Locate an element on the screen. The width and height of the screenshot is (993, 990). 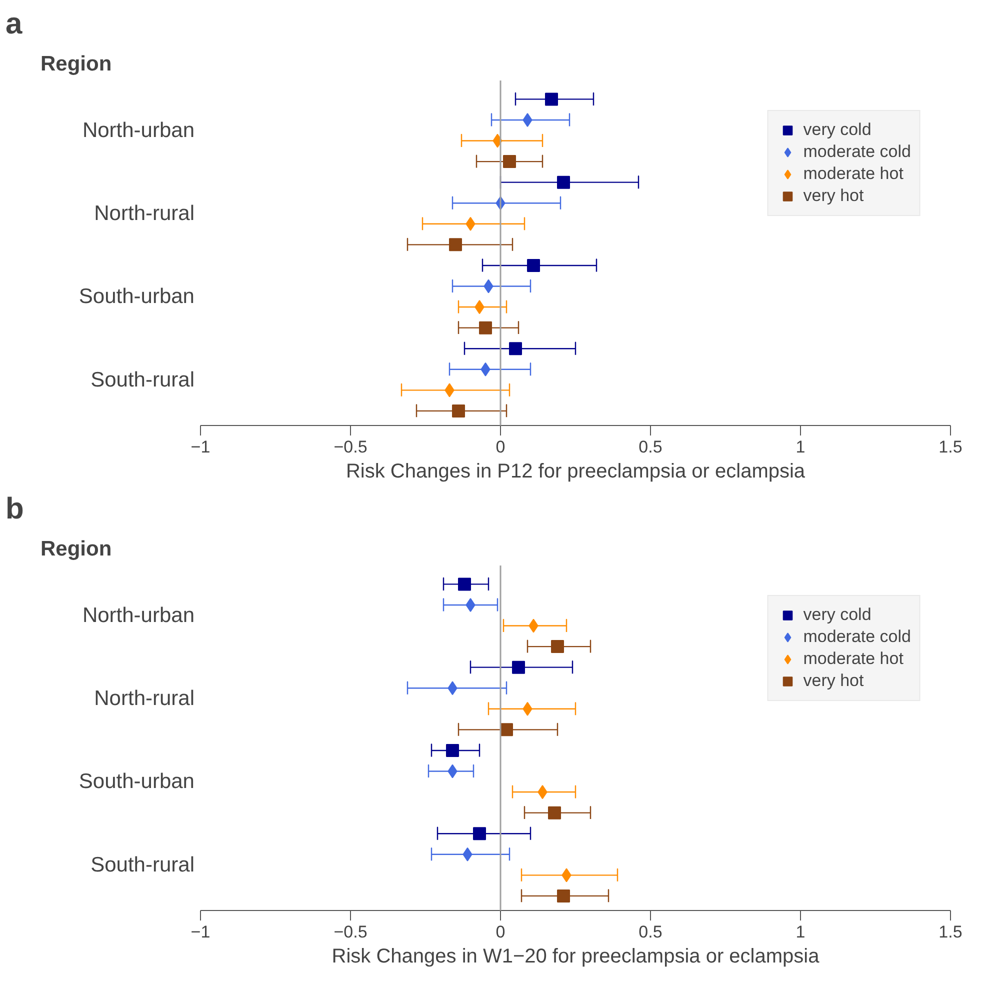
chart-title: a is located at coordinates (14, 24).